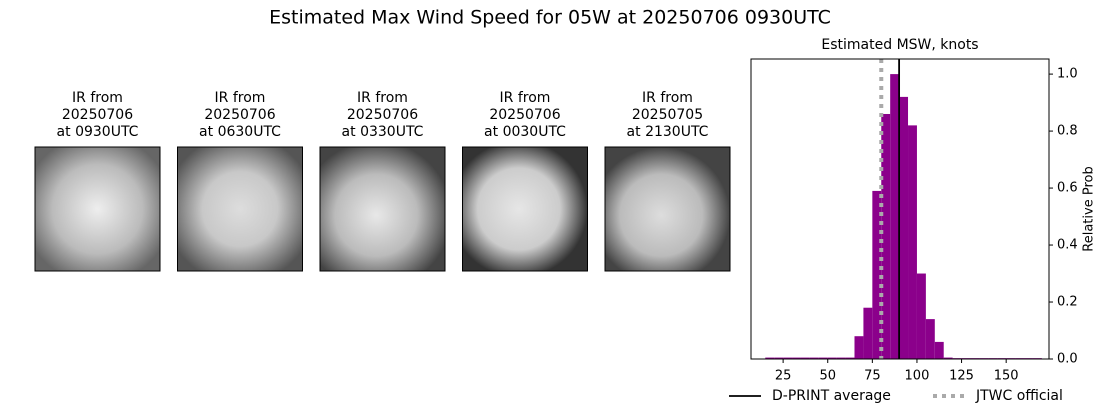 This screenshot has height=409, width=1100. I want to click on y-tick-label: 0.6, so click(1067, 188).